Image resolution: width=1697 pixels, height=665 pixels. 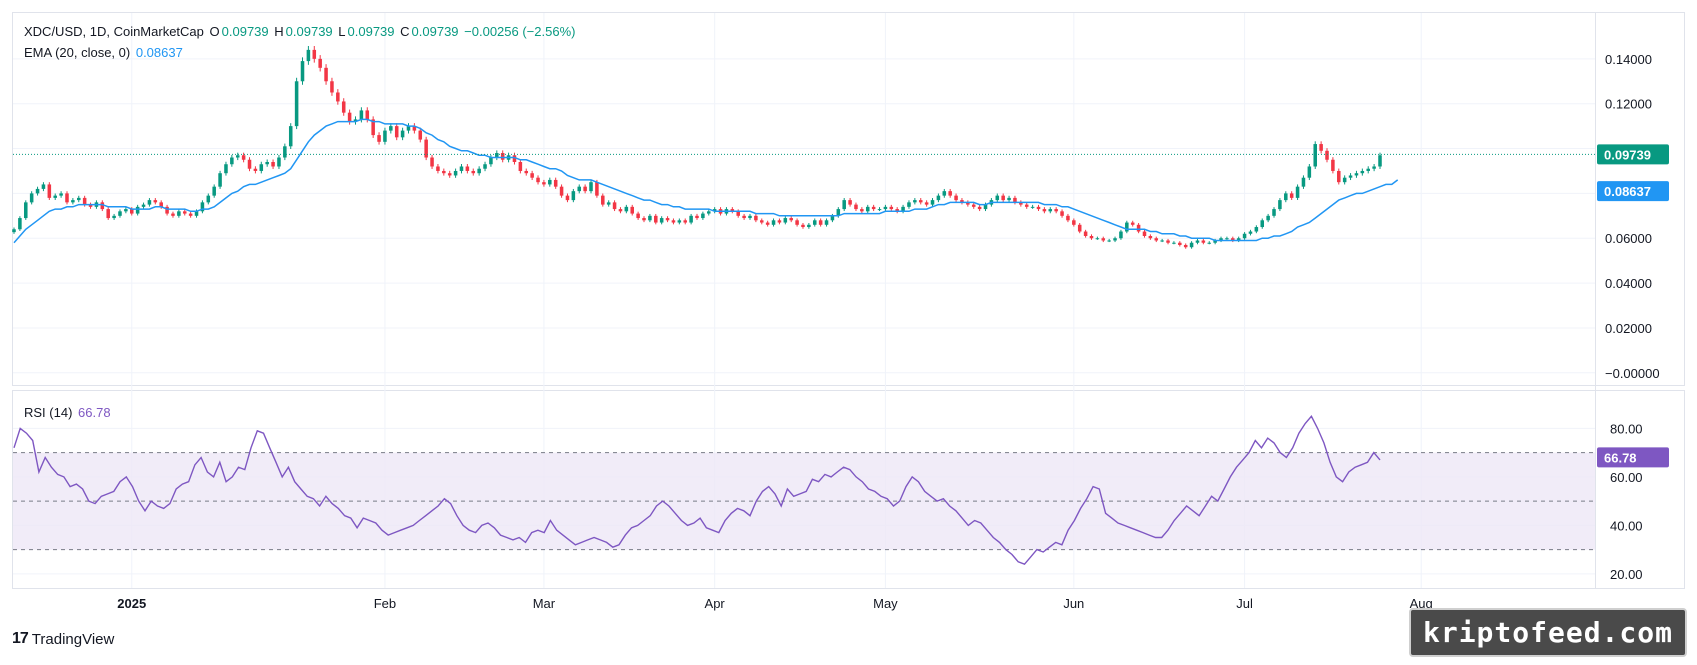 I want to click on time-tick-label: Jul, so click(x=1244, y=603).